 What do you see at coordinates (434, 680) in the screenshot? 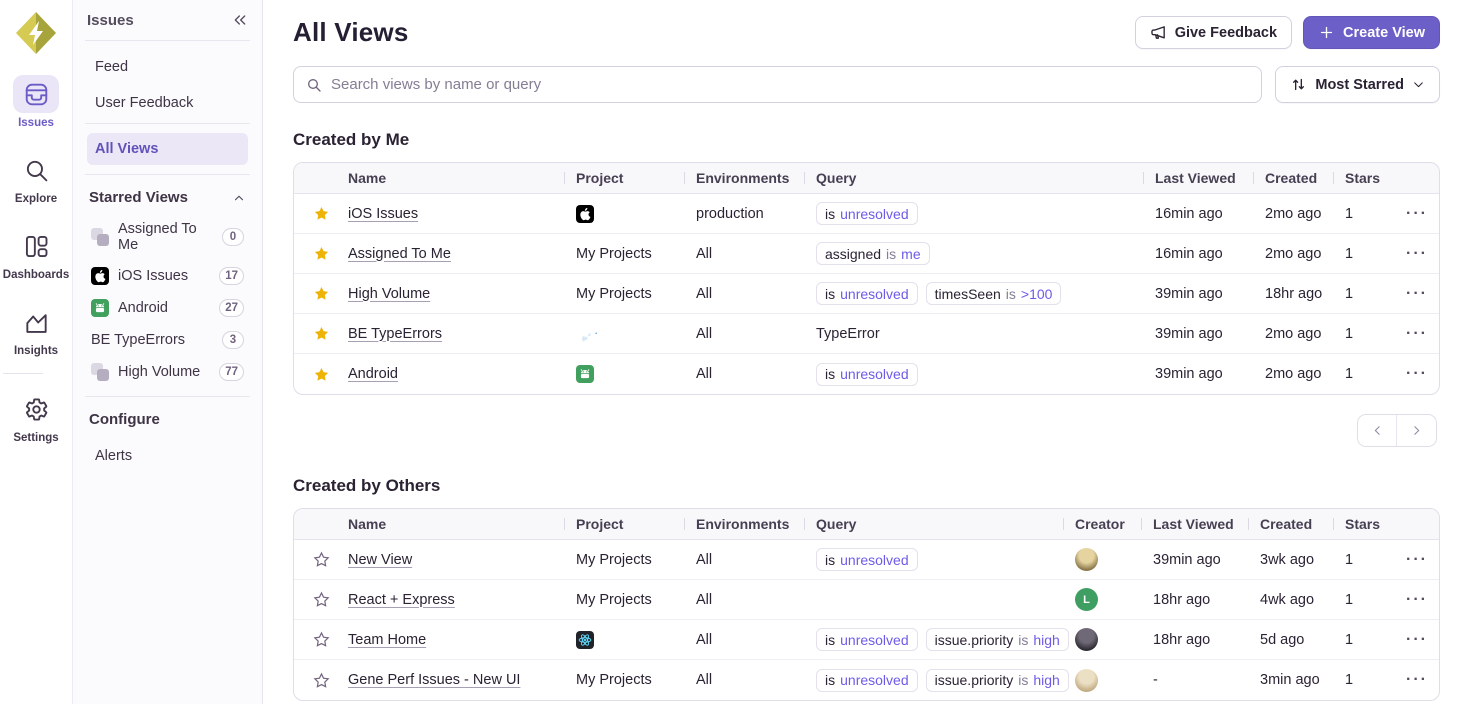
I see `view-name-link: Gene Perf Issues - New UI` at bounding box center [434, 680].